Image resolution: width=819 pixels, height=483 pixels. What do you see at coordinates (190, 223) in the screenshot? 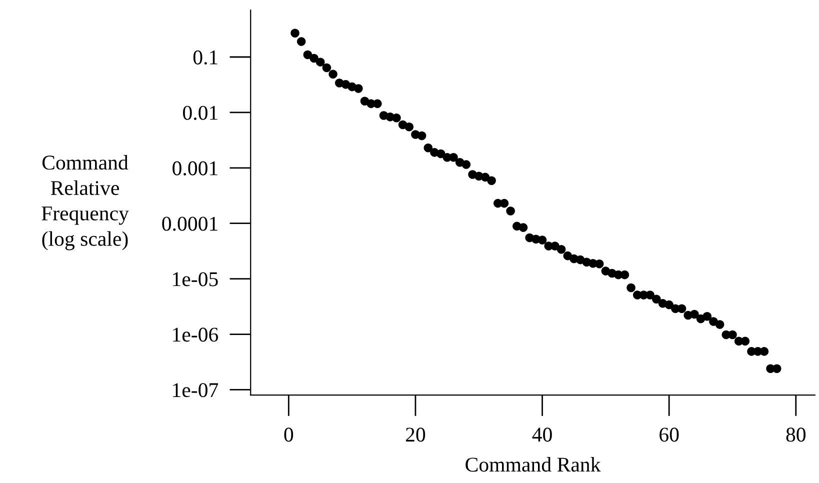
I see `y-tick-label: 0.0001` at bounding box center [190, 223].